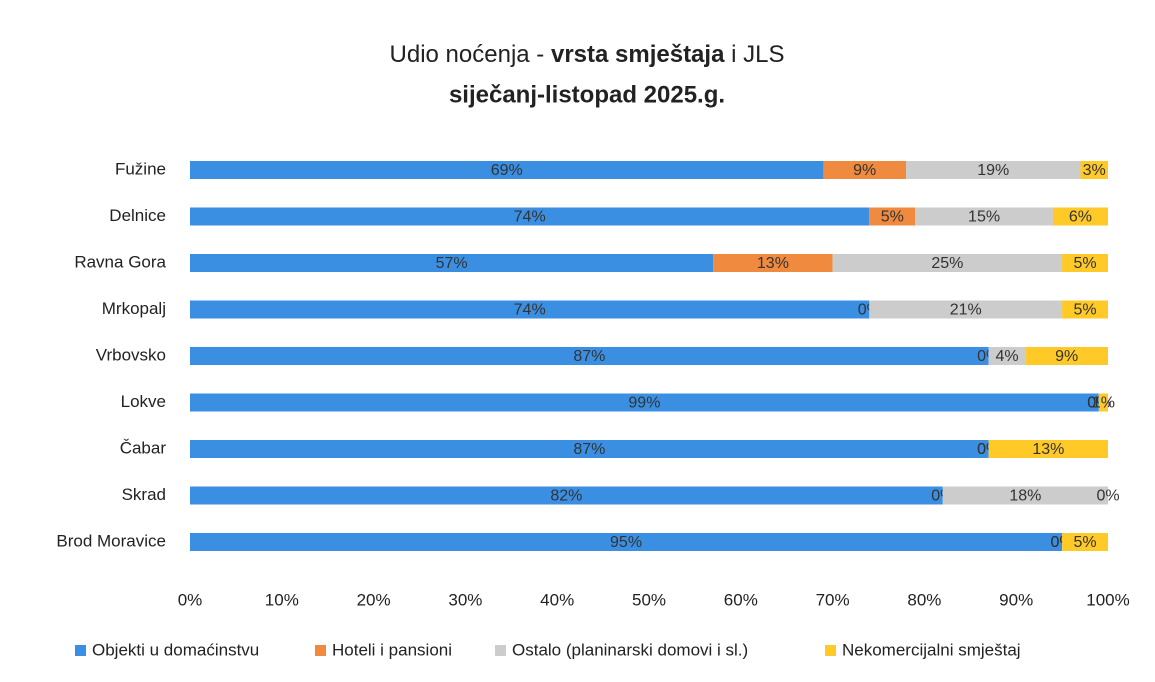 The height and width of the screenshot is (682, 1155). What do you see at coordinates (557, 599) in the screenshot?
I see `x-tick-label: 40%` at bounding box center [557, 599].